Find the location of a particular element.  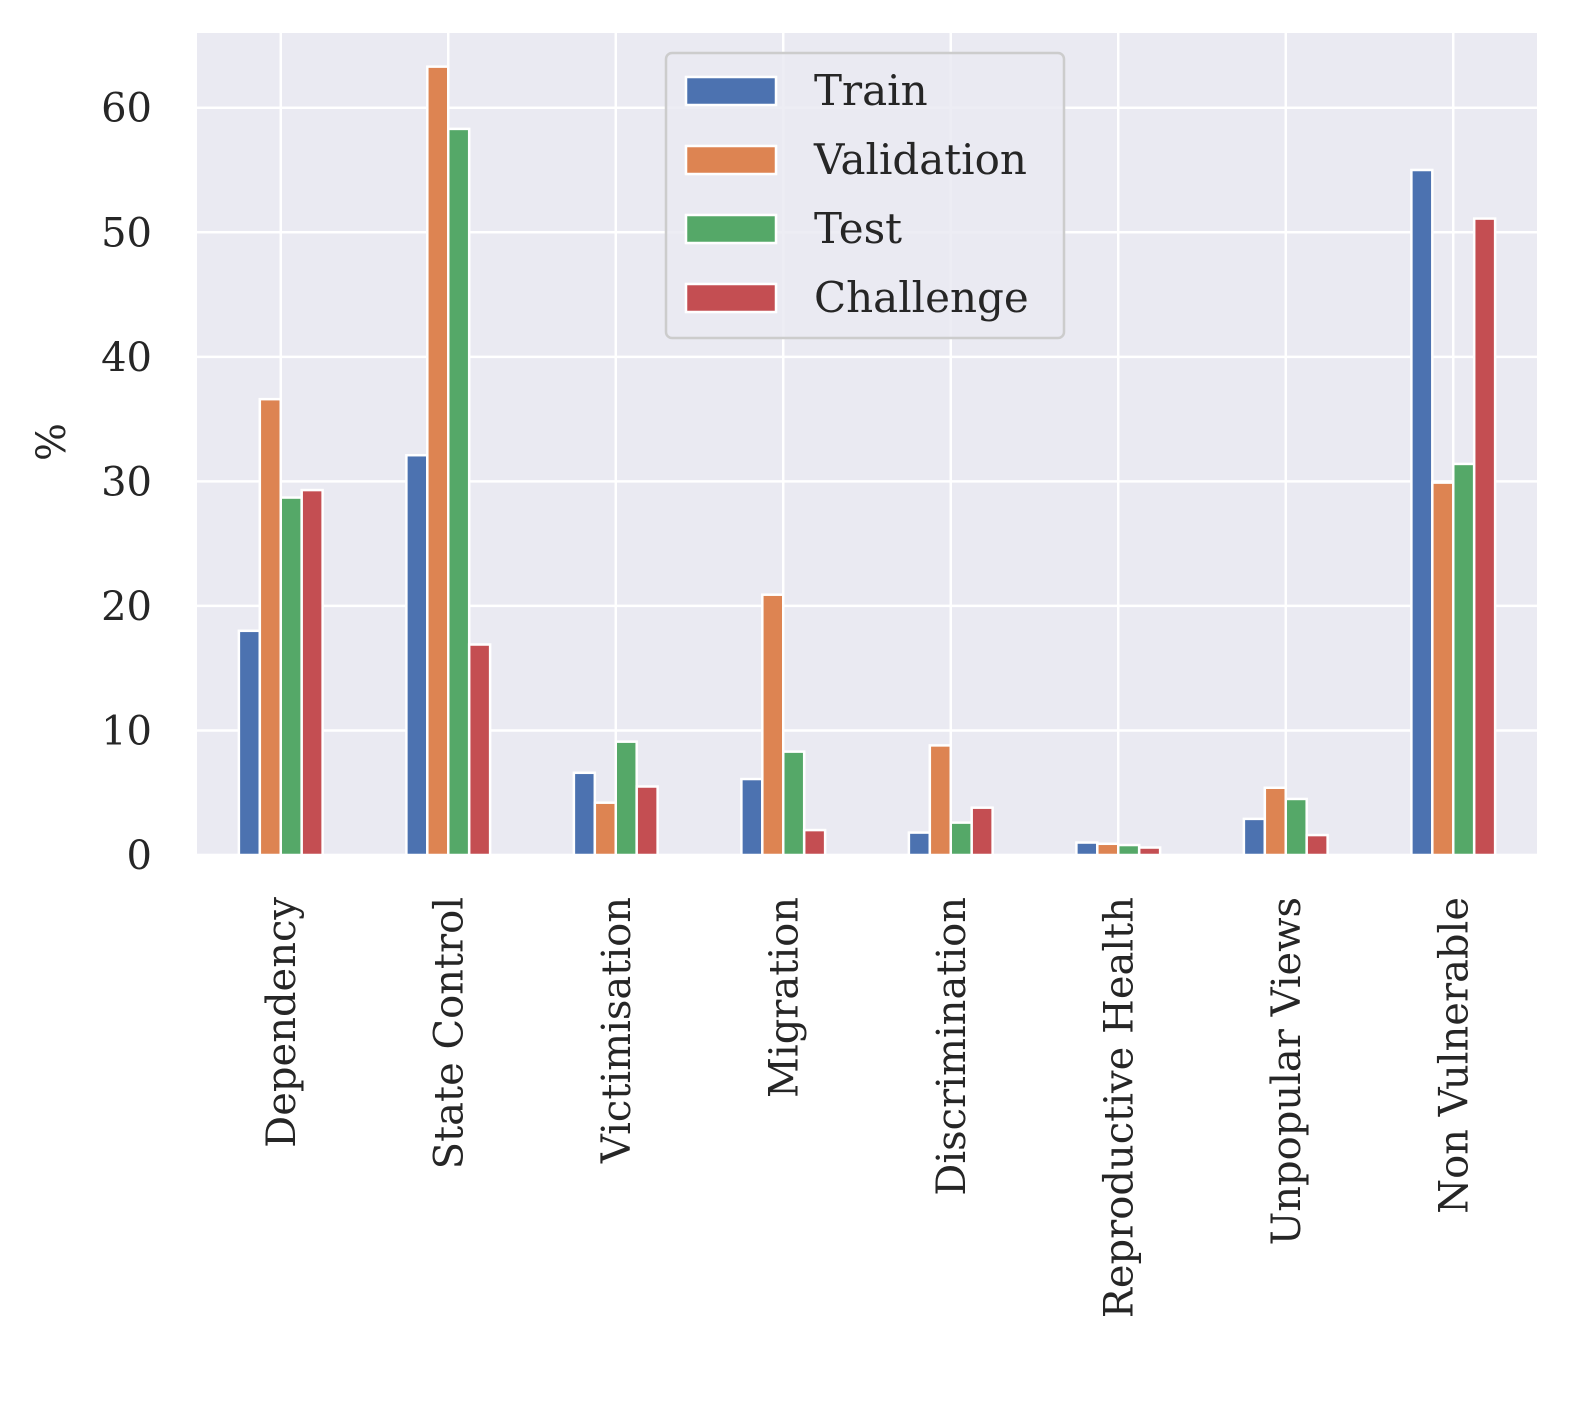

y-tick-label: 30 is located at coordinates (126, 482).